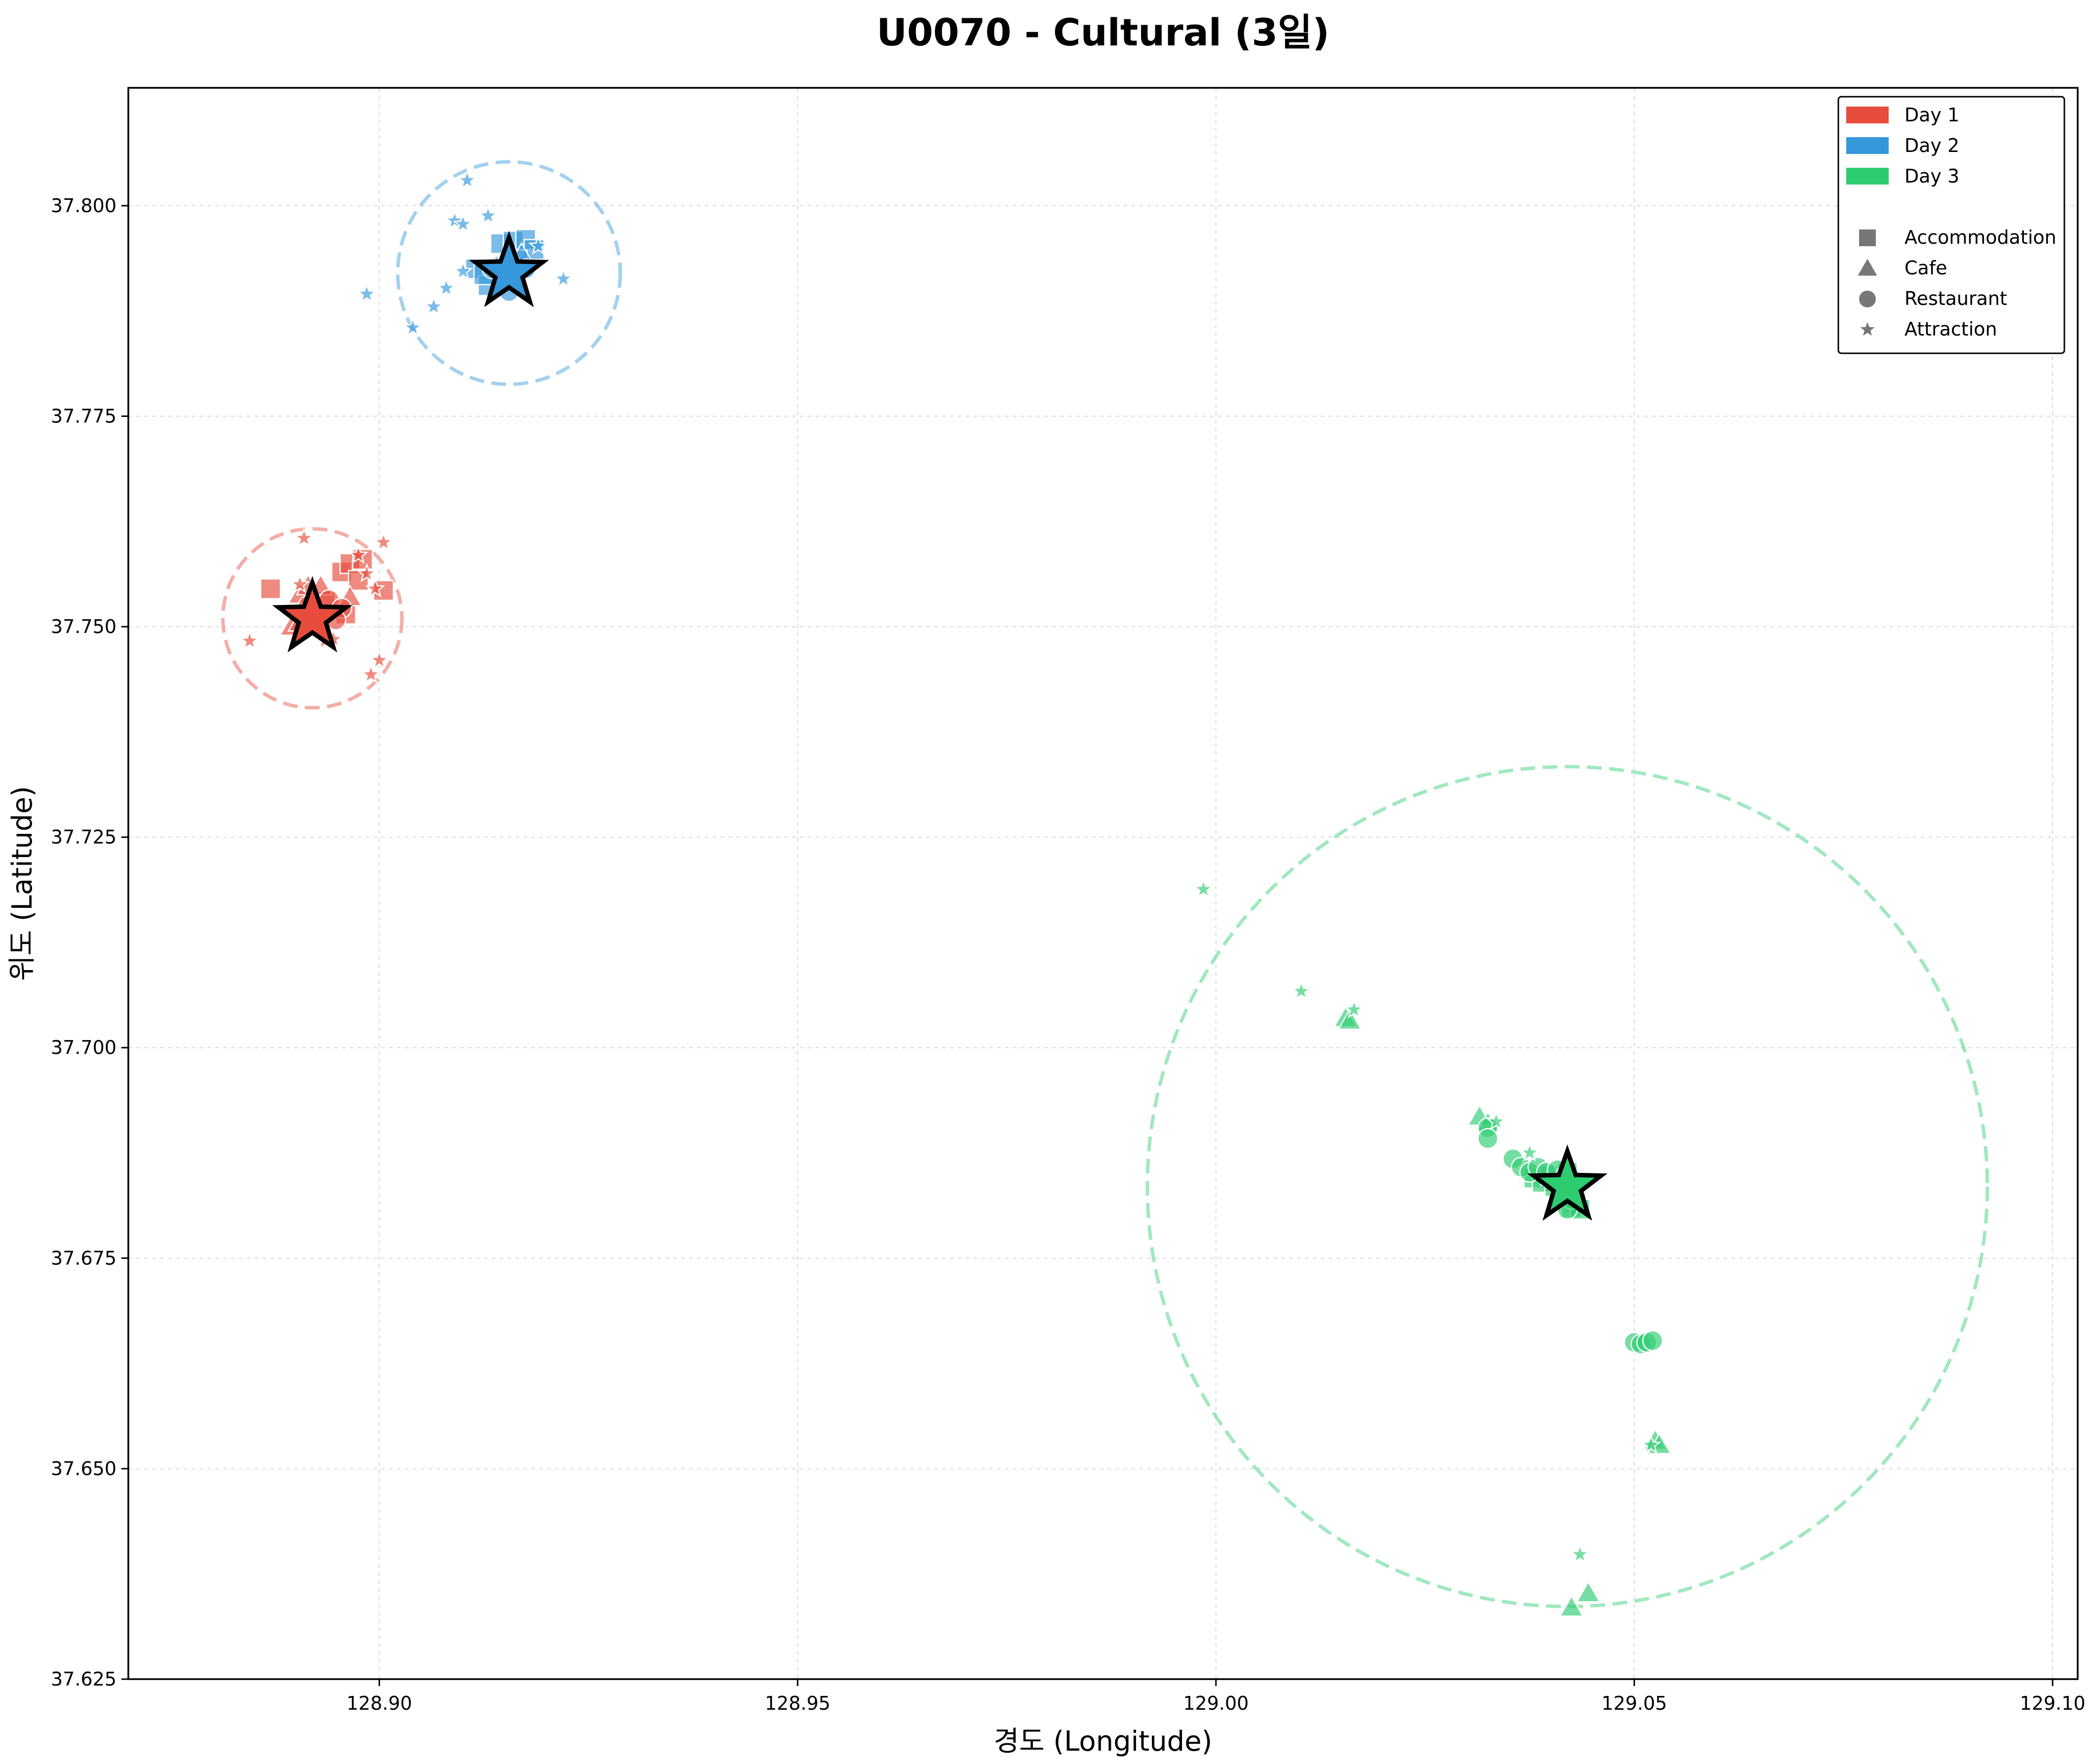 The image size is (2092, 1764). What do you see at coordinates (509, 268) in the screenshot?
I see `day-2-center-star` at bounding box center [509, 268].